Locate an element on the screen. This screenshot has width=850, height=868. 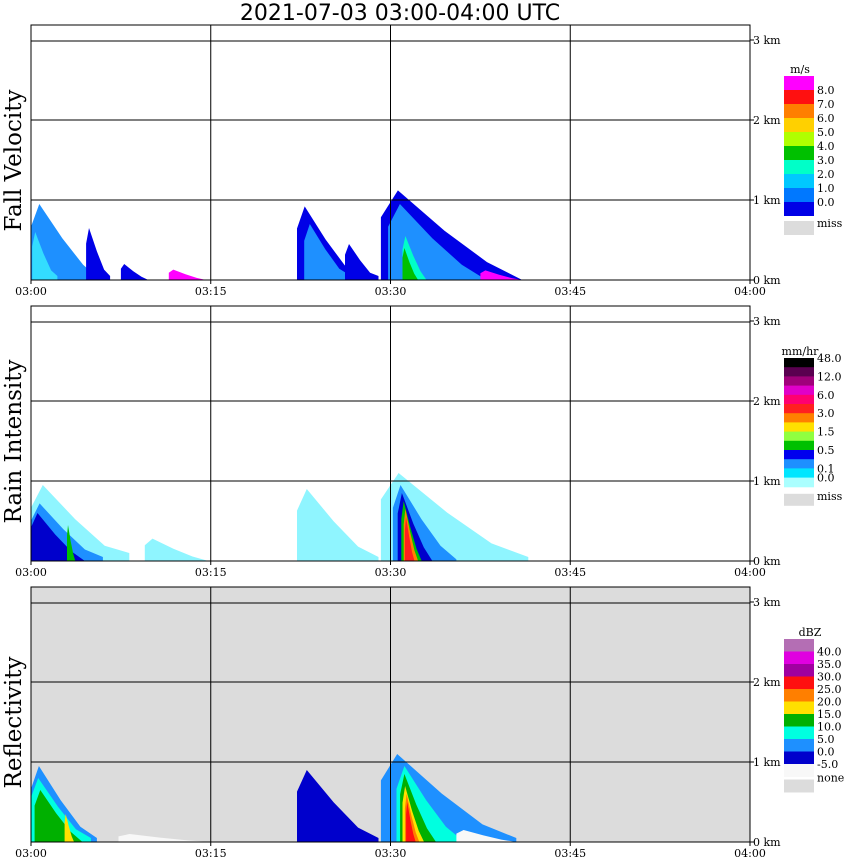
colorbar-label: 7.0 is located at coordinates (826, 104).